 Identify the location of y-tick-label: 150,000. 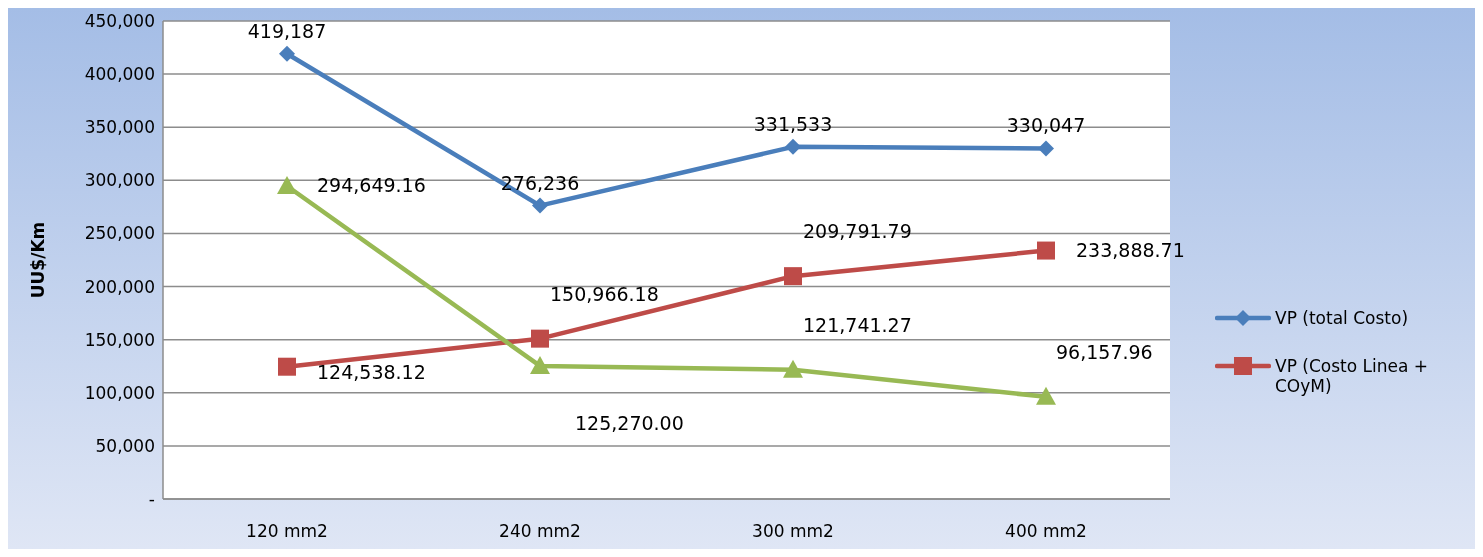
(119, 339).